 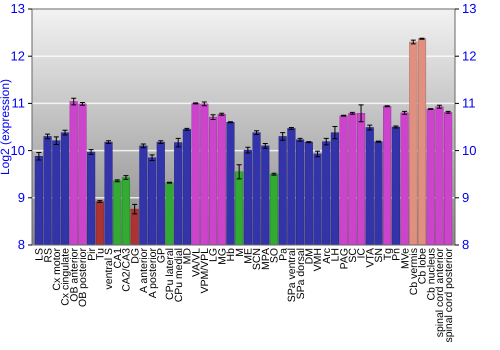 I want to click on x-tick-label: spinal cord posterior, so click(x=448, y=295).